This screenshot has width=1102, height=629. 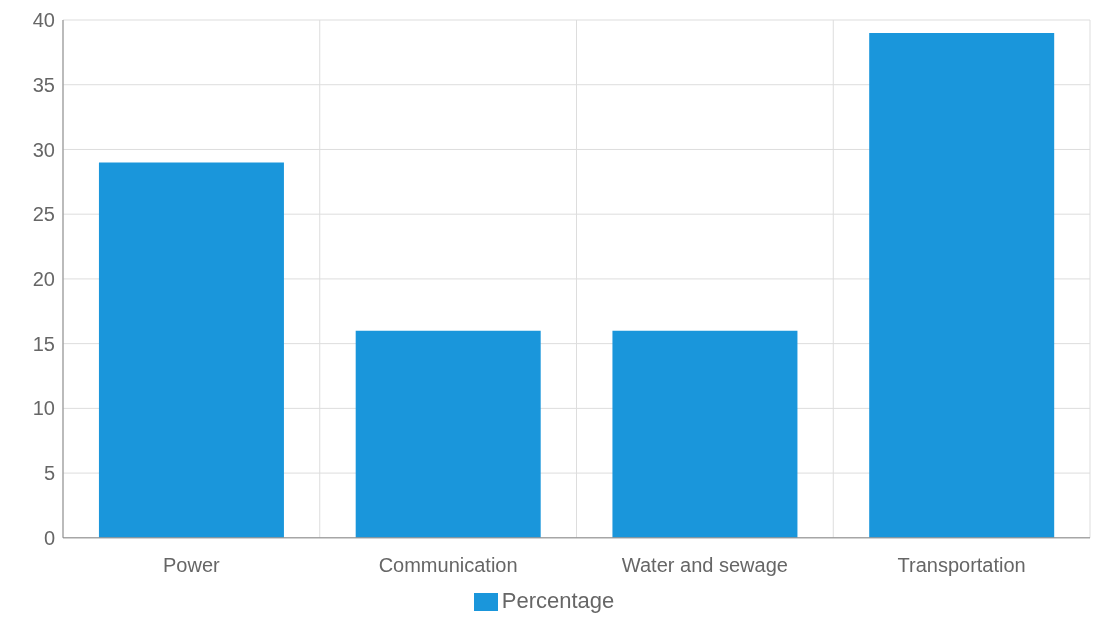 I want to click on y-tick-label: 15, so click(x=43, y=343).